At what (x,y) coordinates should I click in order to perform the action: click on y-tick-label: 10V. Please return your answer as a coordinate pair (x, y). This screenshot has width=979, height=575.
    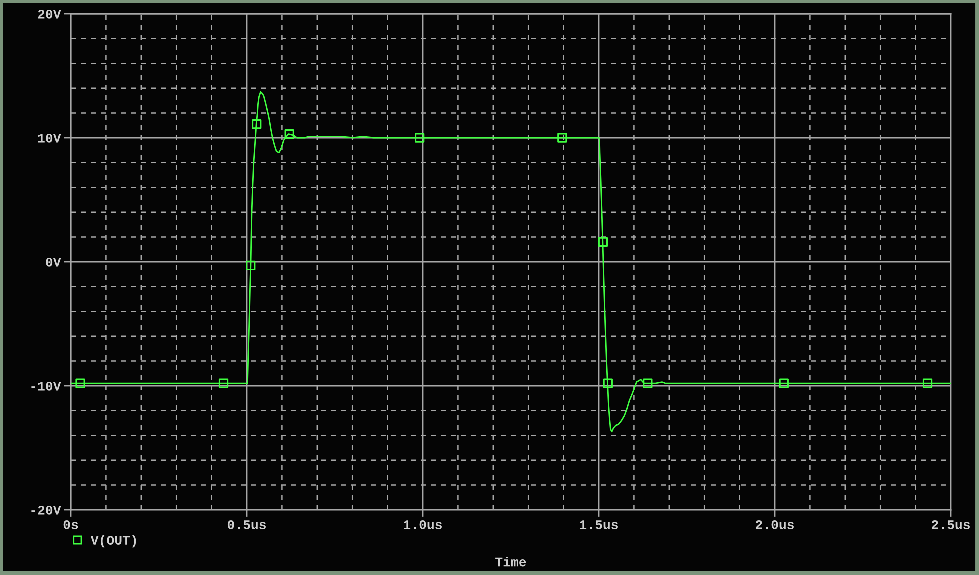
    Looking at the image, I should click on (50, 138).